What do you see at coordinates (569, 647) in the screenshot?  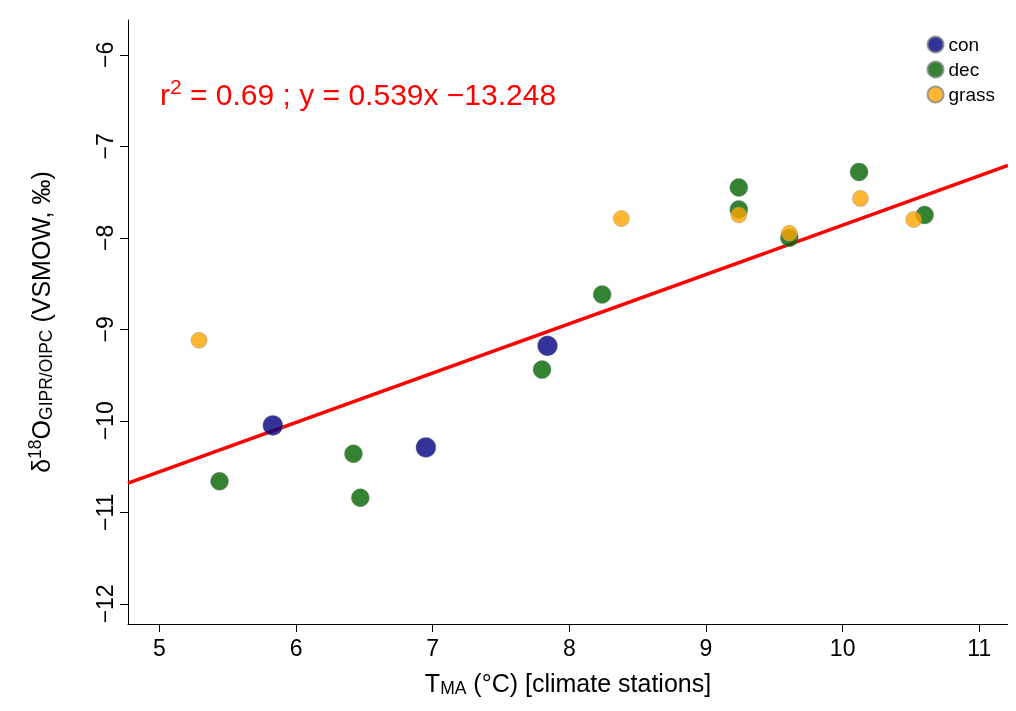 I see `x-tick-label: 8` at bounding box center [569, 647].